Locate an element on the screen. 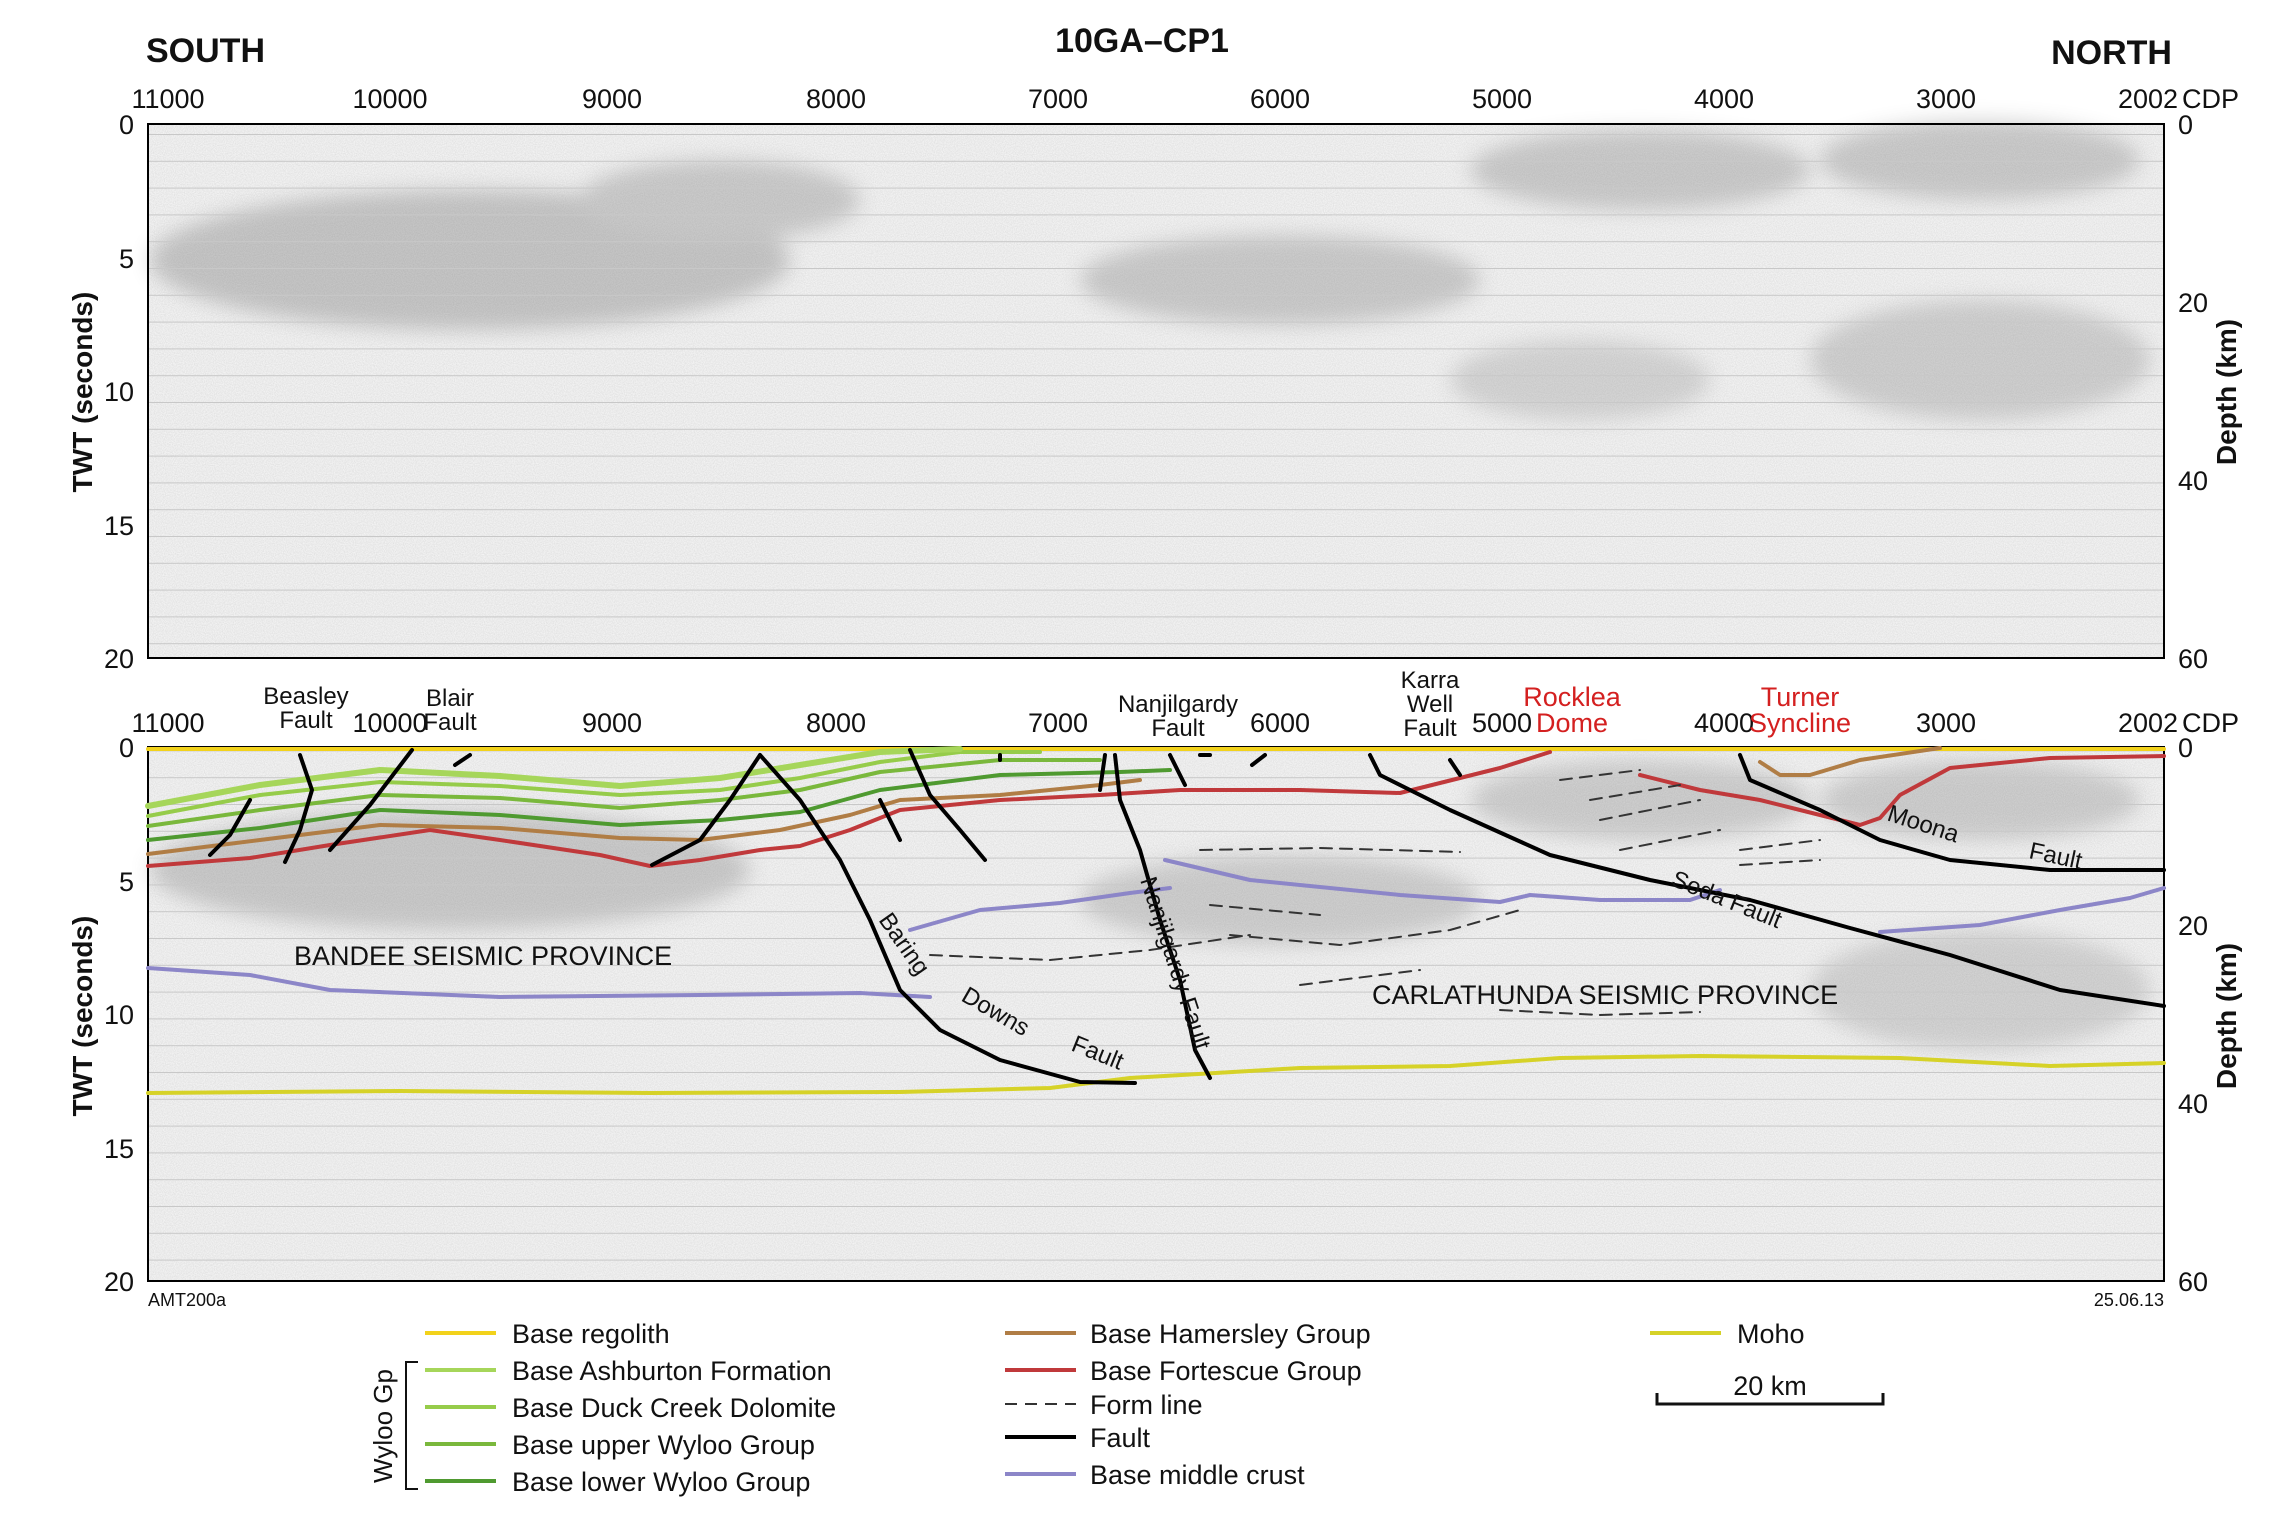 This screenshot has height=1525, width=2283. turner-syncline-label: Turner is located at coordinates (1800, 697).